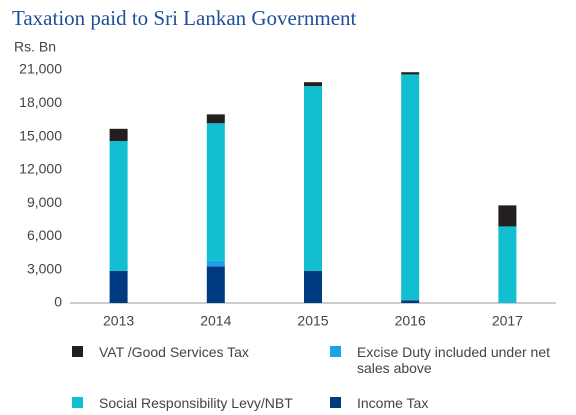 Image resolution: width=576 pixels, height=415 pixels. What do you see at coordinates (174, 352) in the screenshot?
I see `legend-label: VAT /Good Services Tax` at bounding box center [174, 352].